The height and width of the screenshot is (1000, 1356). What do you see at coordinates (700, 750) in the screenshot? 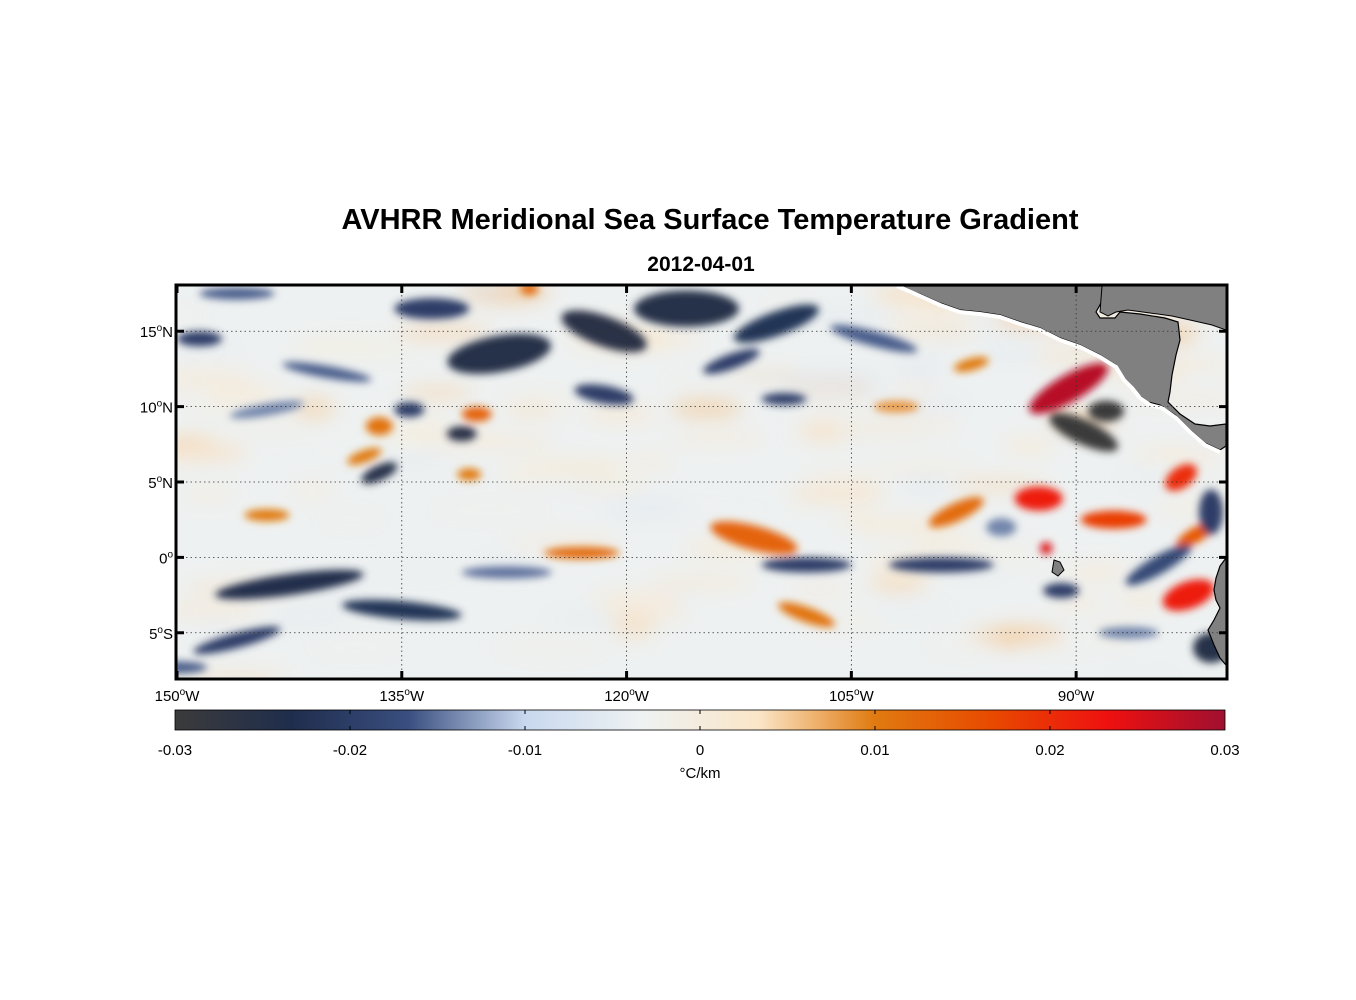
I see `colorbar-tick-label: 0` at bounding box center [700, 750].